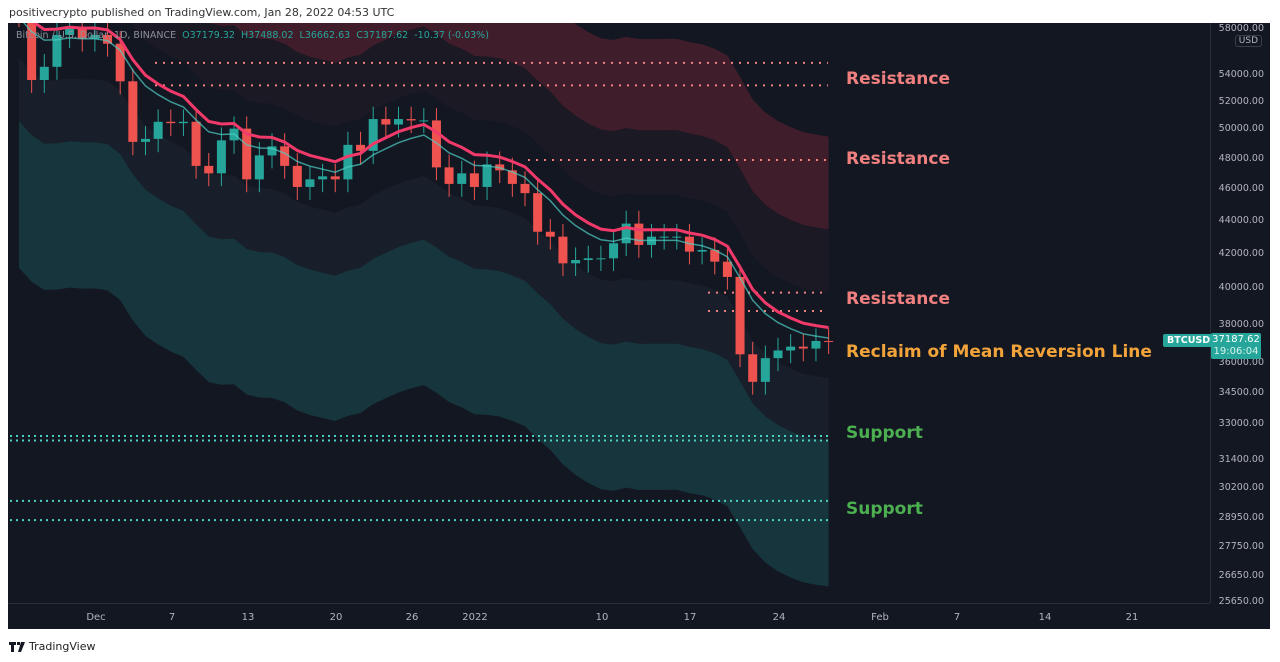  Describe the element at coordinates (1241, 487) in the screenshot. I see `price-tick: 30200.00` at that location.